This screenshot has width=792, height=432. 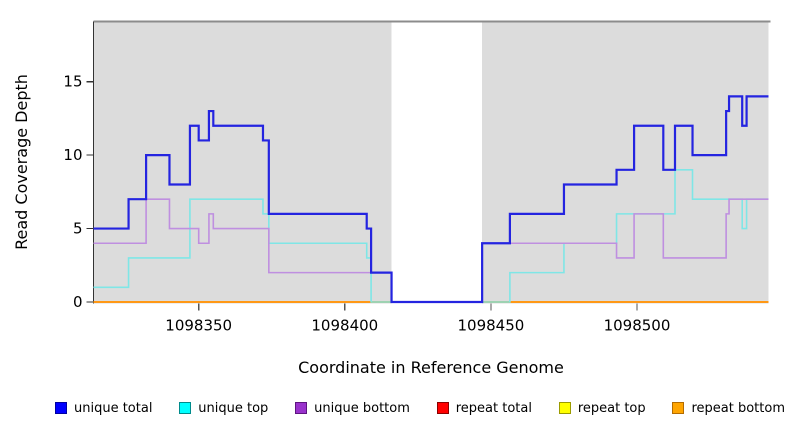 What do you see at coordinates (185, 408) in the screenshot?
I see `legend-swatch-unique-top` at bounding box center [185, 408].